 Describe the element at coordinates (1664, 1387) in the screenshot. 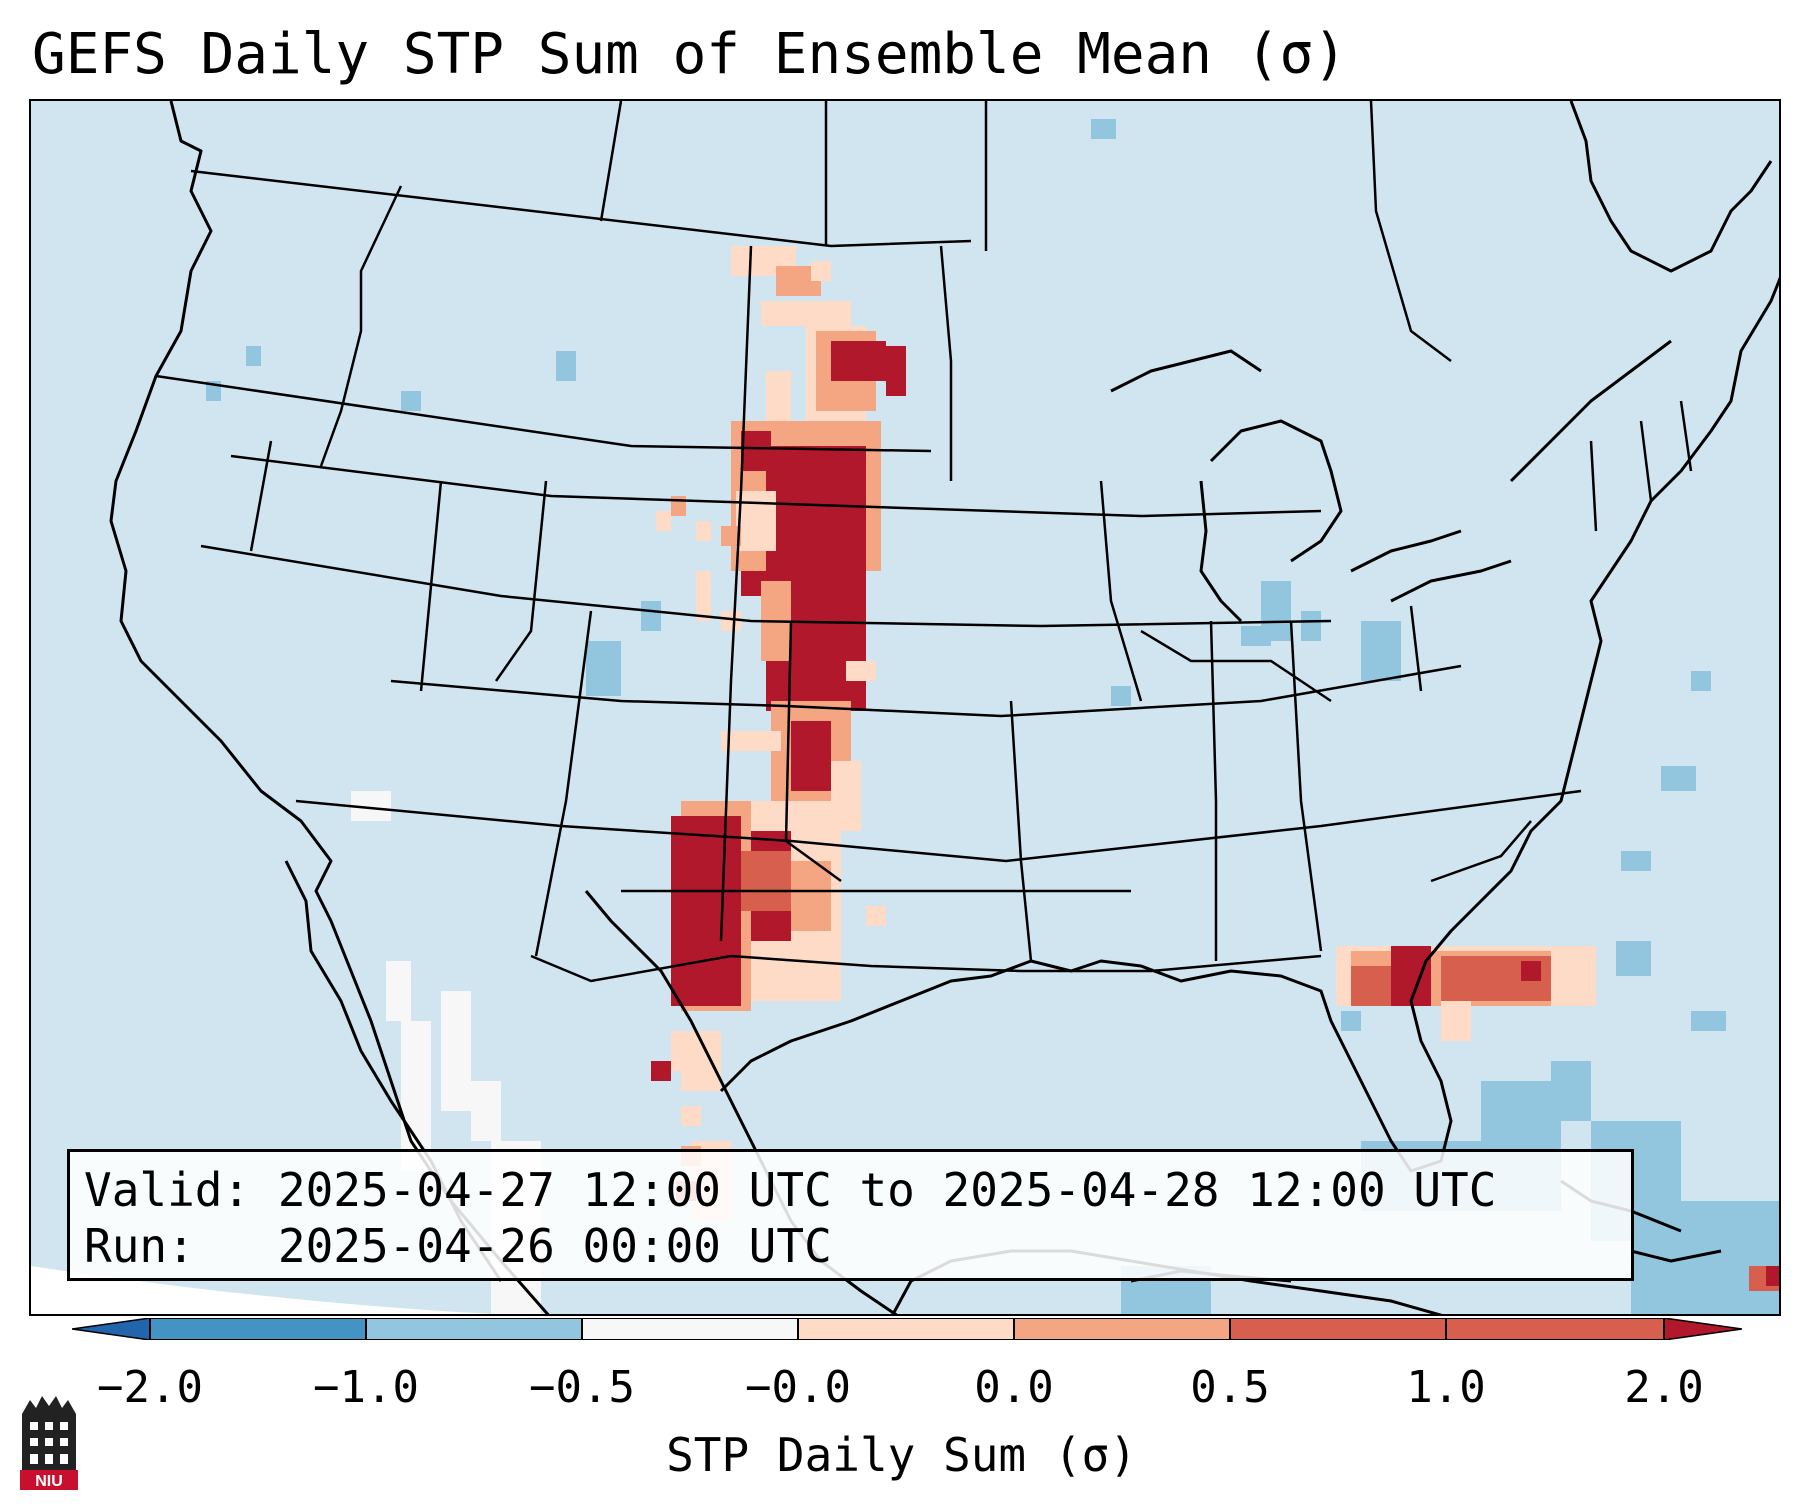

I see `colorbar-tick-label: 2.0` at that location.